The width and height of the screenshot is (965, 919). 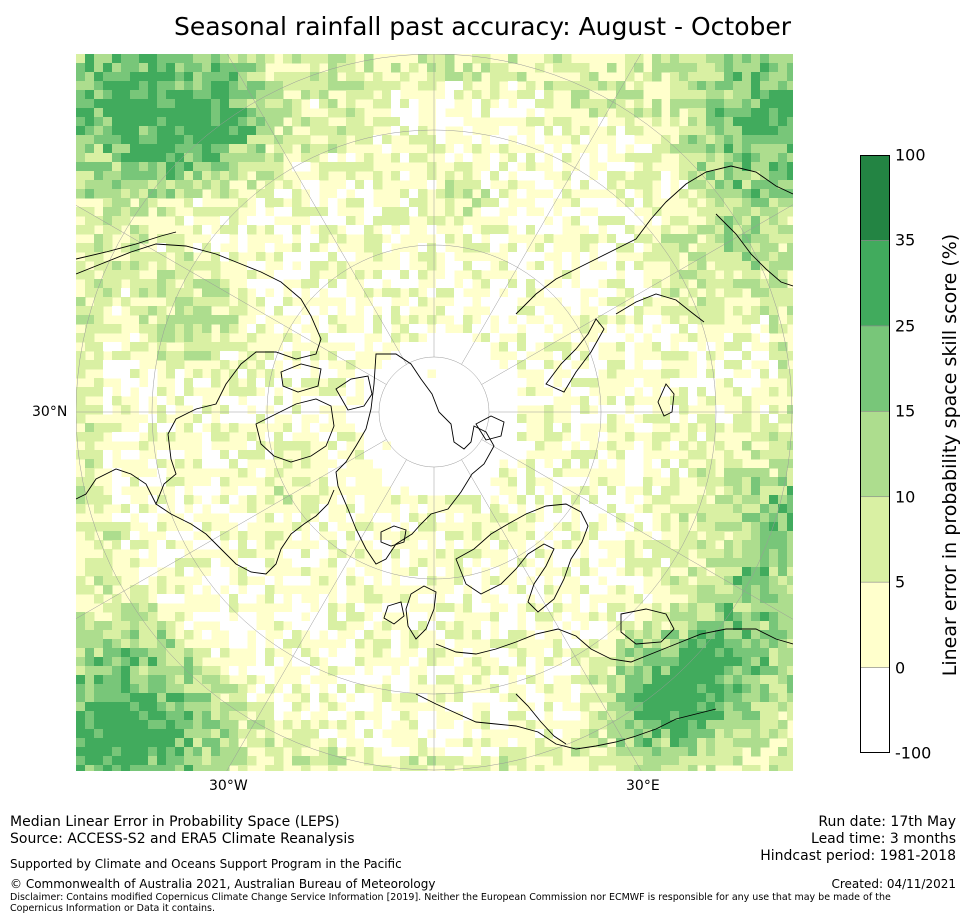 I want to click on colorbar-tick-label: -100, so click(x=913, y=753).